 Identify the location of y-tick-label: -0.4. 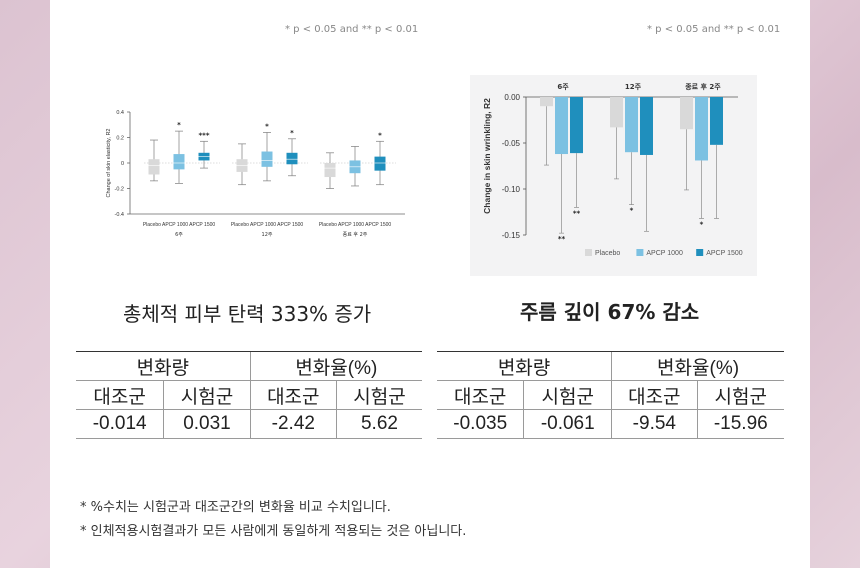
(119, 215).